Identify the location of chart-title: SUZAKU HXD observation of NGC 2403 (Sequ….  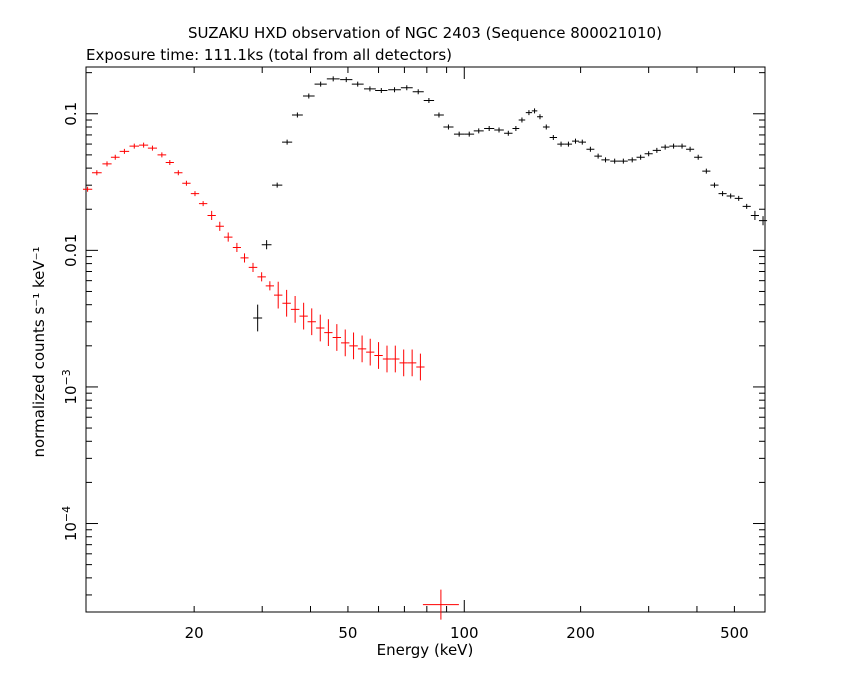
(425, 33).